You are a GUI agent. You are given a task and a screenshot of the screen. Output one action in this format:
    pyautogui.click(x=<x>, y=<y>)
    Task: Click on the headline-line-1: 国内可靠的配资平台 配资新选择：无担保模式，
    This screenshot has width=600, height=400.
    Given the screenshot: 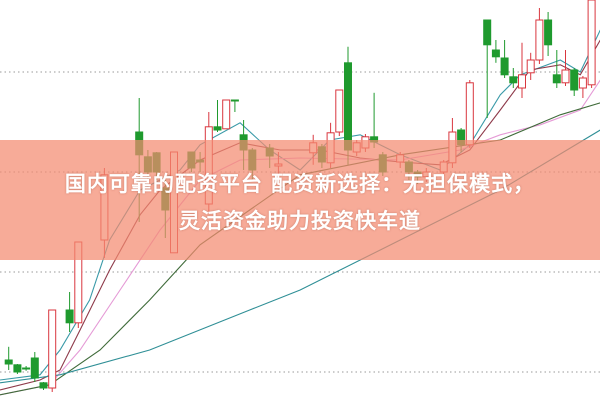 What is the action you would take?
    pyautogui.click(x=300, y=184)
    